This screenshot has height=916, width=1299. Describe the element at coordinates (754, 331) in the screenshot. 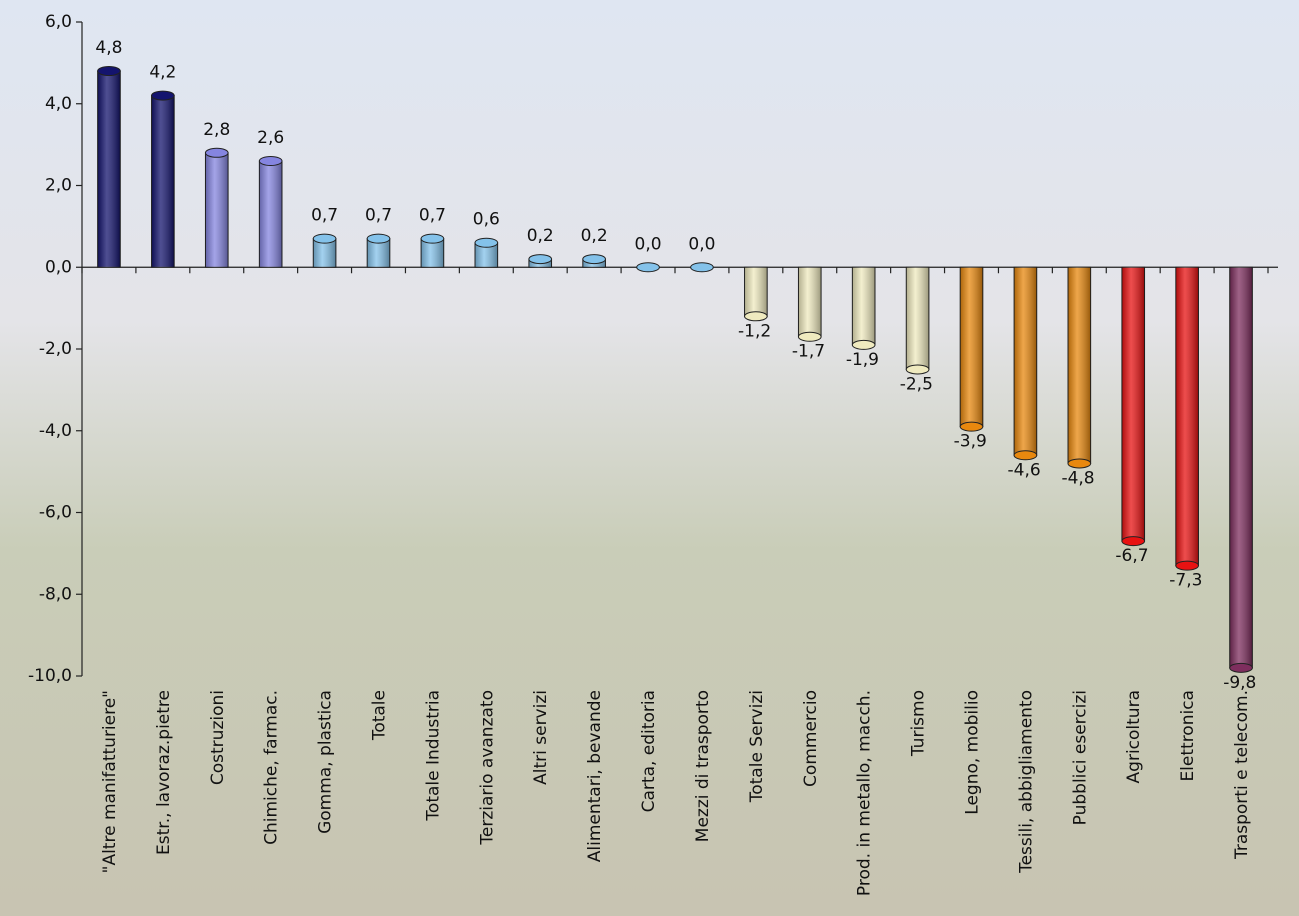

I see `value-label: -1,2` at that location.